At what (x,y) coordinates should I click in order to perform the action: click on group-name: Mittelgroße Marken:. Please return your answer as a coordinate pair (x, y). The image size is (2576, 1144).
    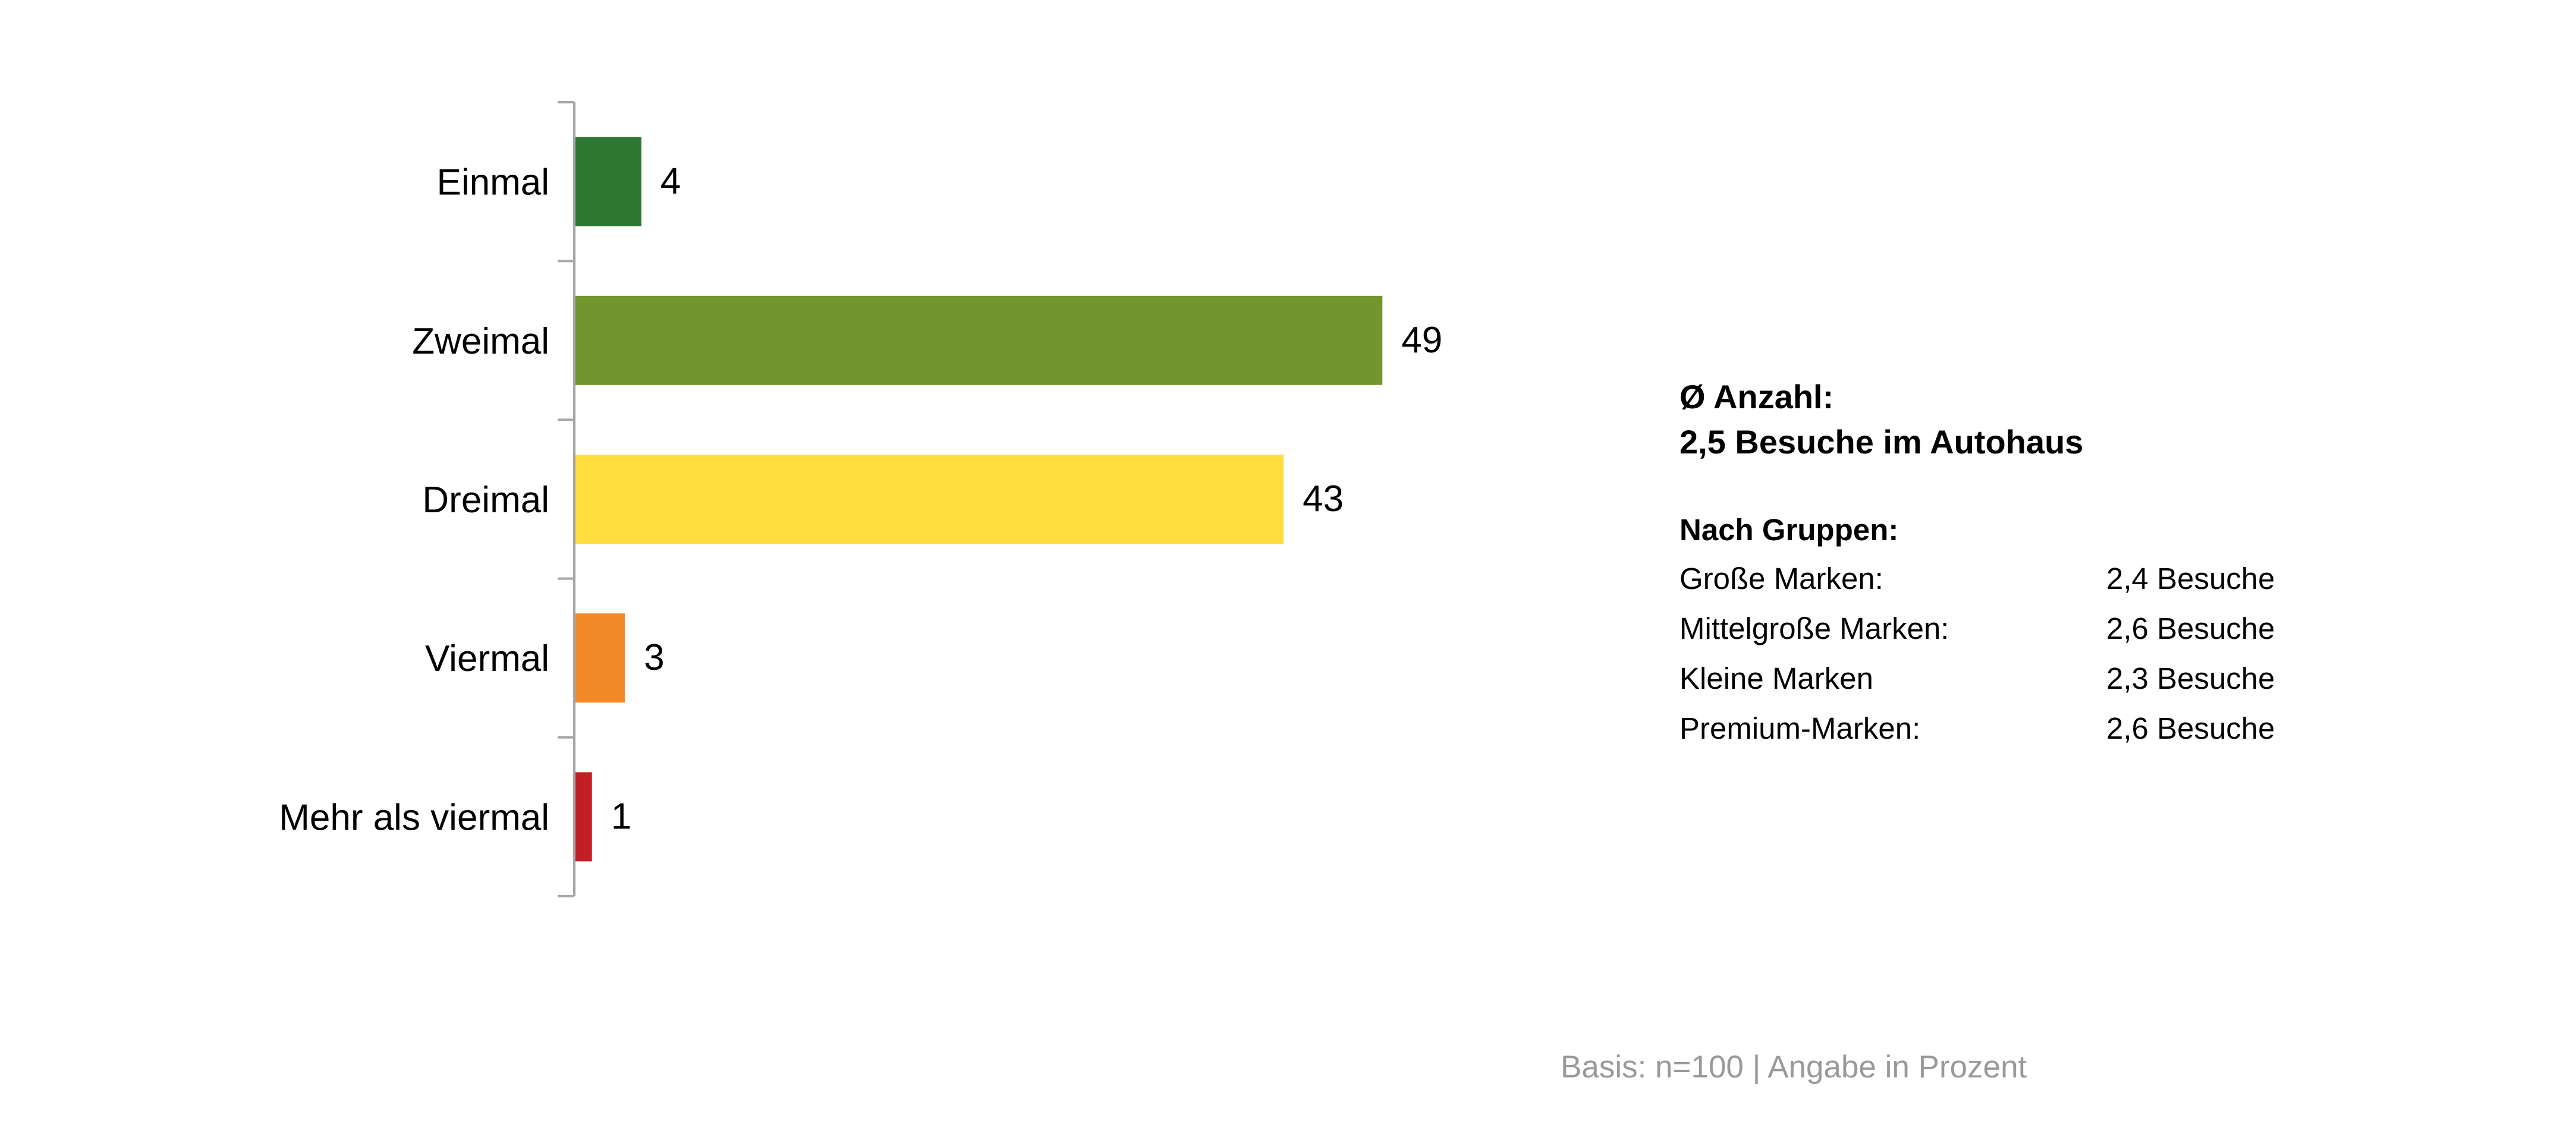
    Looking at the image, I should click on (1814, 629).